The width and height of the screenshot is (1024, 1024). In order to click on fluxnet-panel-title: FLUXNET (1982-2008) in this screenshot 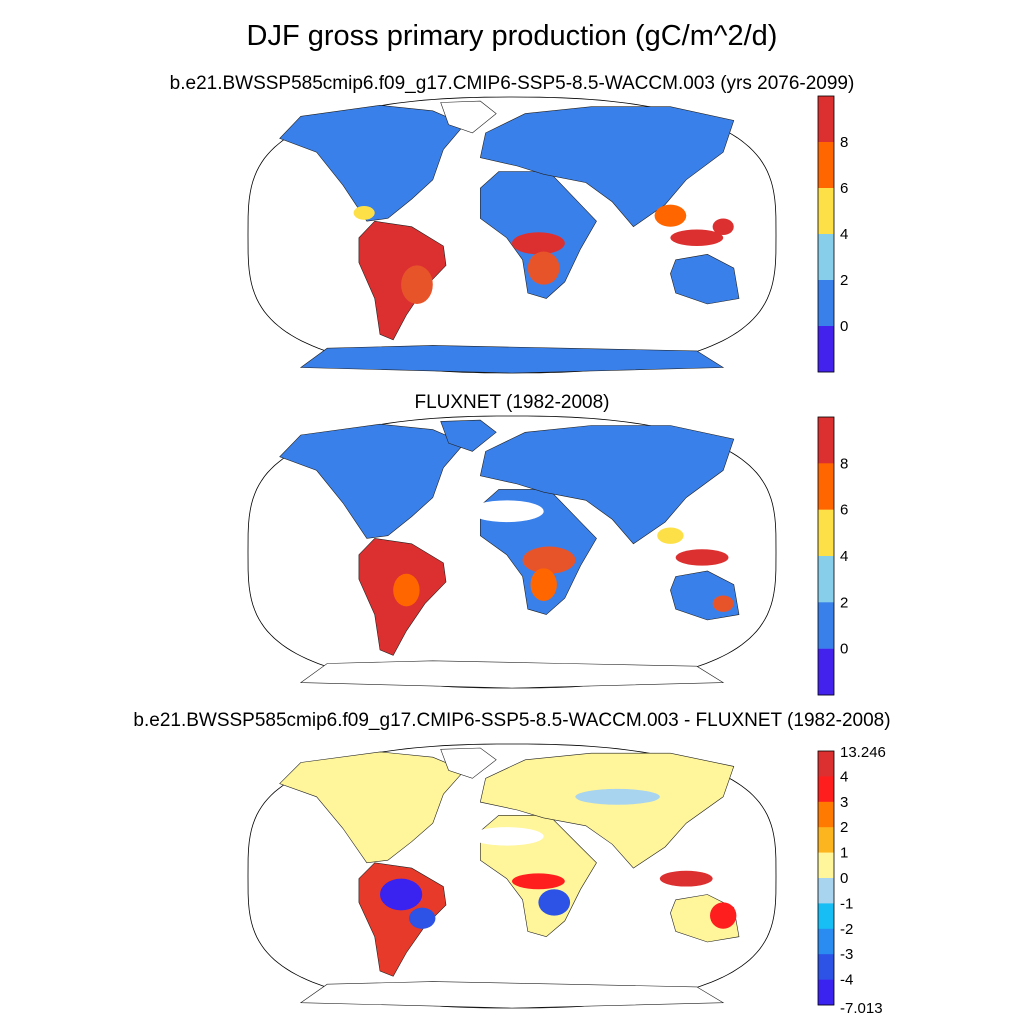, I will do `click(512, 402)`.